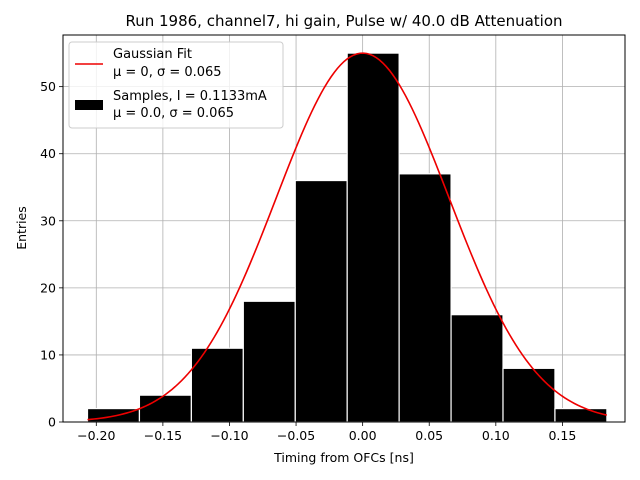 The width and height of the screenshot is (640, 480). What do you see at coordinates (51, 254) in the screenshot?
I see `y-axis-ticks: 0 10 20 30 40 50` at bounding box center [51, 254].